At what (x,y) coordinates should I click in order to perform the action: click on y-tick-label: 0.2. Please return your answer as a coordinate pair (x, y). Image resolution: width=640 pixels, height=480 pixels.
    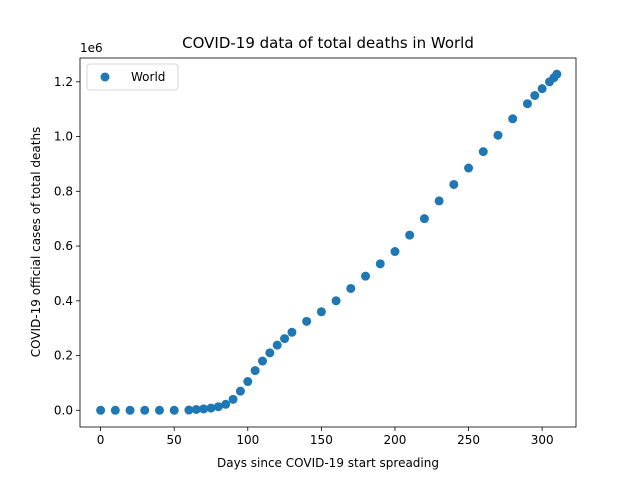
    Looking at the image, I should click on (63, 356).